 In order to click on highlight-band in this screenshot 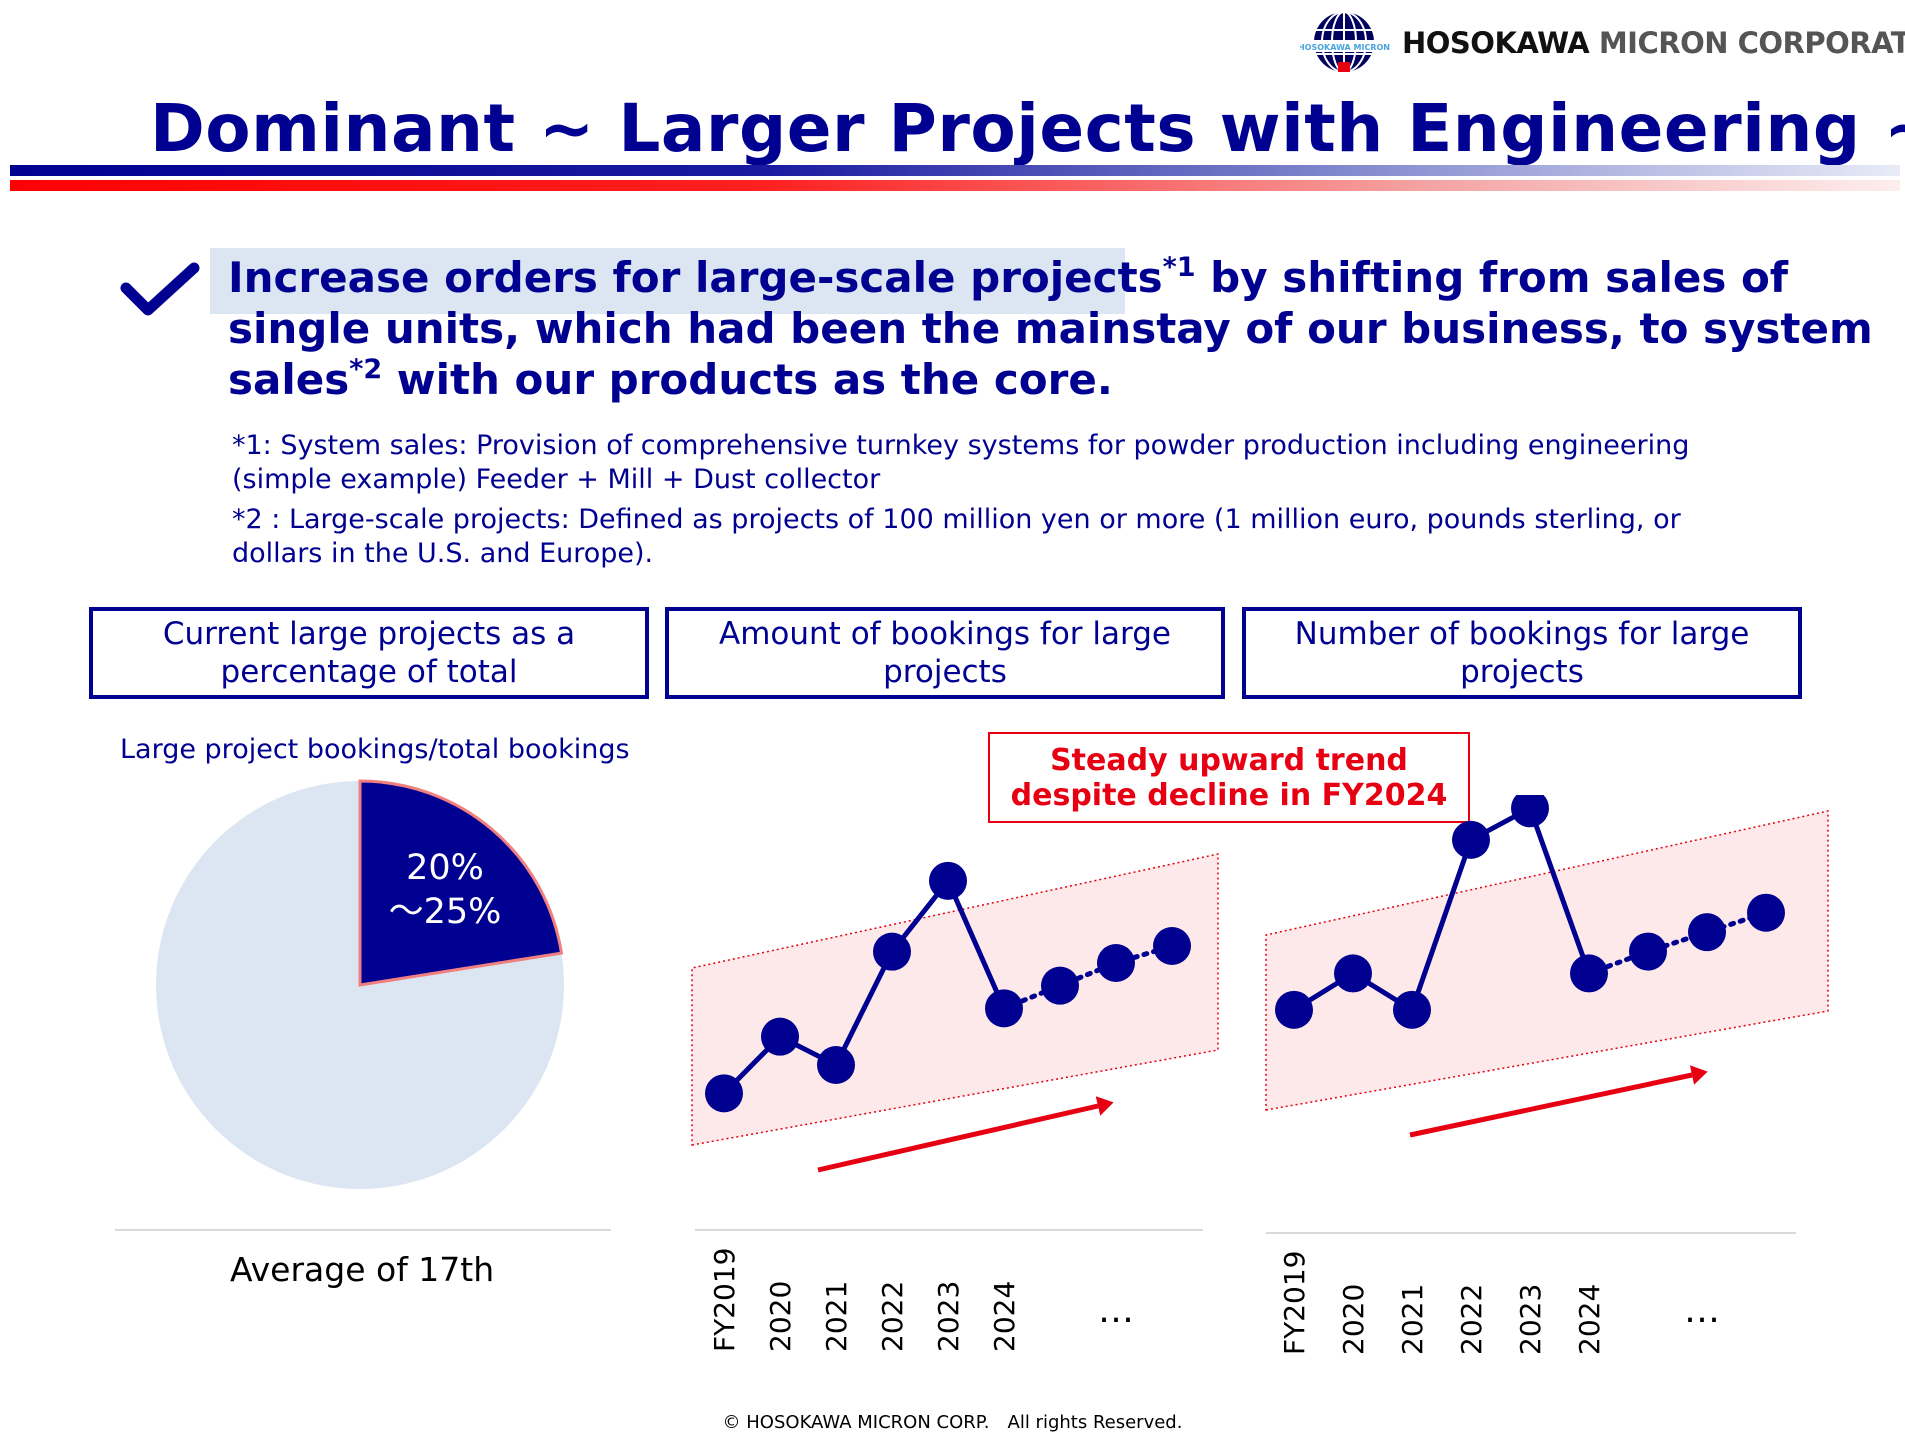, I will do `click(667, 281)`.